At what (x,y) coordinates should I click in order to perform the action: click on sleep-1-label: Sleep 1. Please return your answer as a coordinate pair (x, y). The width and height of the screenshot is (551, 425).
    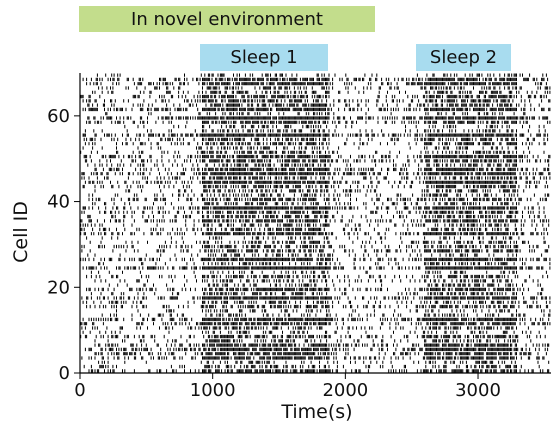
    Looking at the image, I should click on (264, 57).